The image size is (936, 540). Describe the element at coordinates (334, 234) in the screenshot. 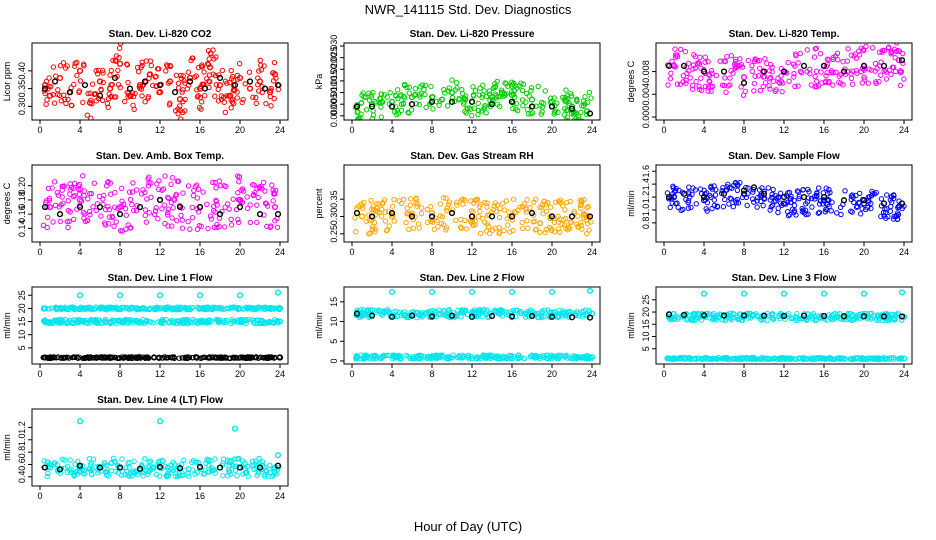

I see `y-tick-label: 0.25` at that location.